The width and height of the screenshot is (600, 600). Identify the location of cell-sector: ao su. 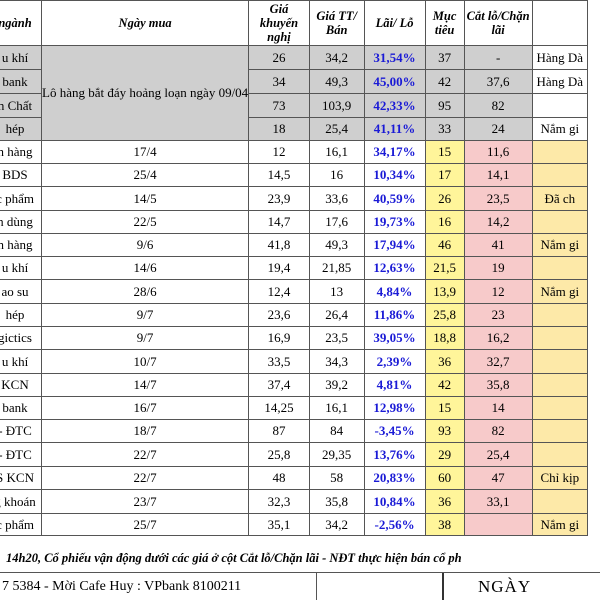
(21, 291).